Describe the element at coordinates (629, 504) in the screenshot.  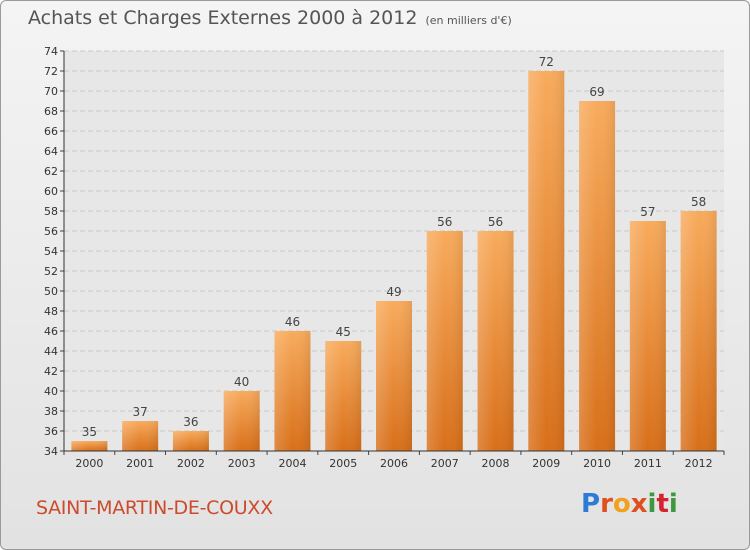
I see `proxiti-logo: Proxiti` at that location.